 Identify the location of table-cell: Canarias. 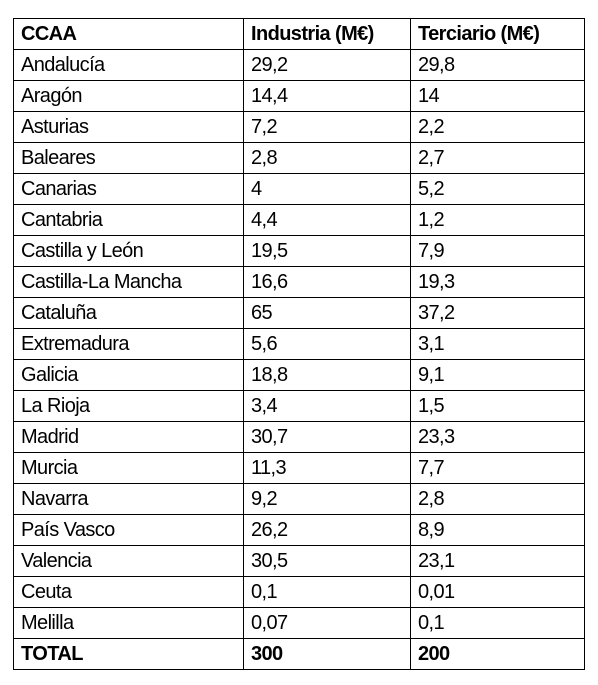
(128, 189).